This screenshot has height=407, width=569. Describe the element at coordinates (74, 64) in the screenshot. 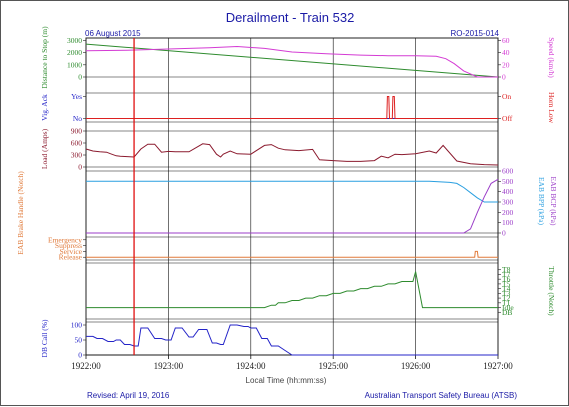

I see `y-left-tick-label: 1000` at that location.